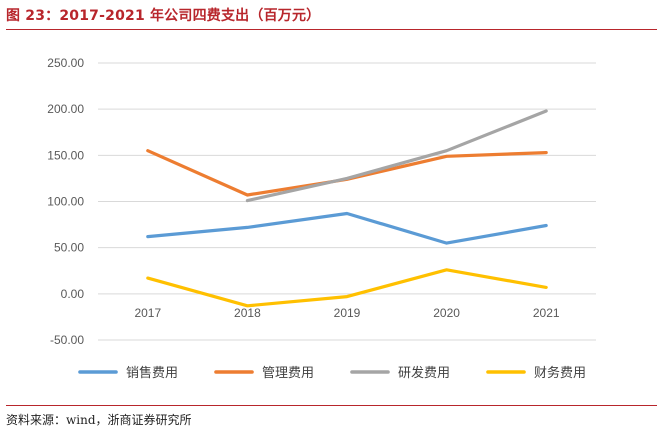 This screenshot has width=663, height=432. I want to click on legend: 销售费用 管理费用 研发费用 财务费用, so click(332, 373).